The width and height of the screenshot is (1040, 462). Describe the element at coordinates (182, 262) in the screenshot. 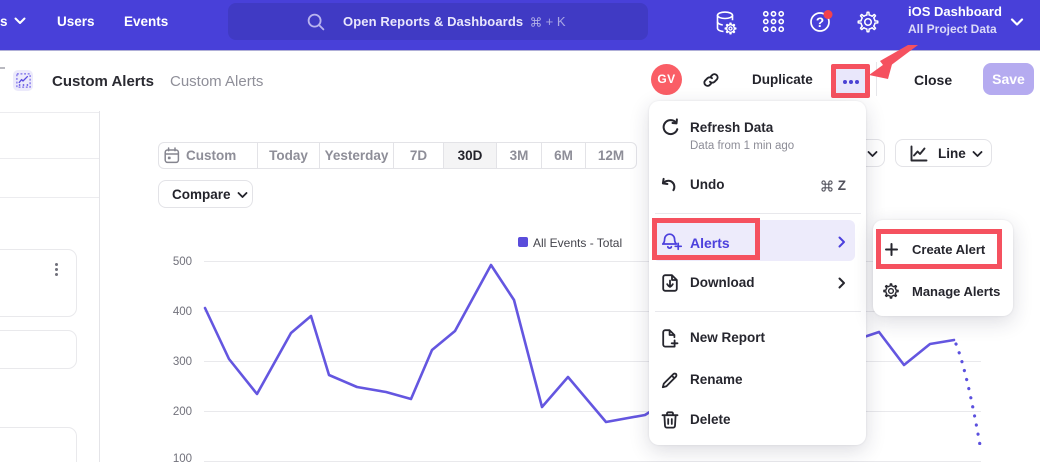

I see `svg-text: 500` at that location.